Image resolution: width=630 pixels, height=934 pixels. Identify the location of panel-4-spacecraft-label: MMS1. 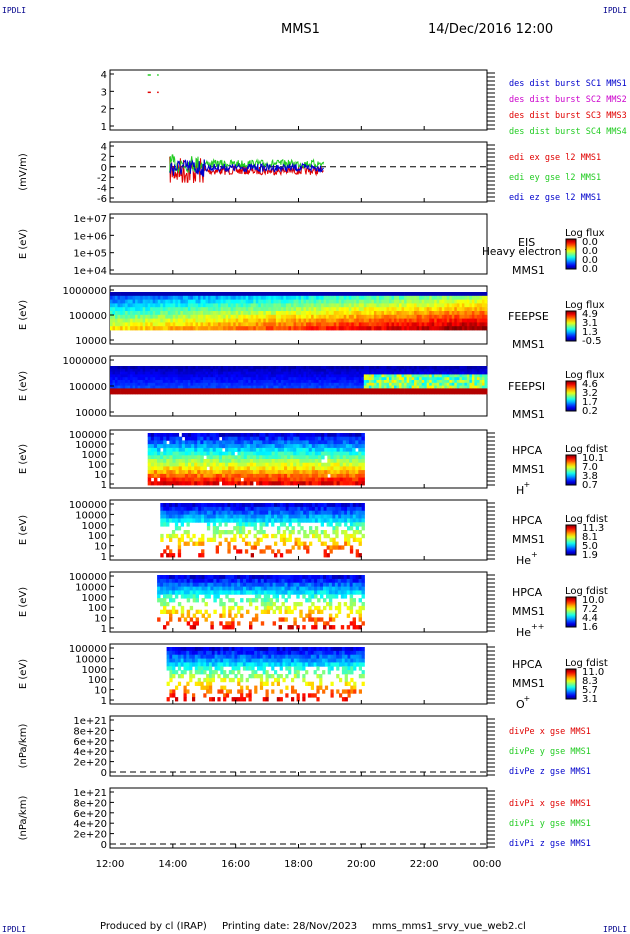
(528, 344).